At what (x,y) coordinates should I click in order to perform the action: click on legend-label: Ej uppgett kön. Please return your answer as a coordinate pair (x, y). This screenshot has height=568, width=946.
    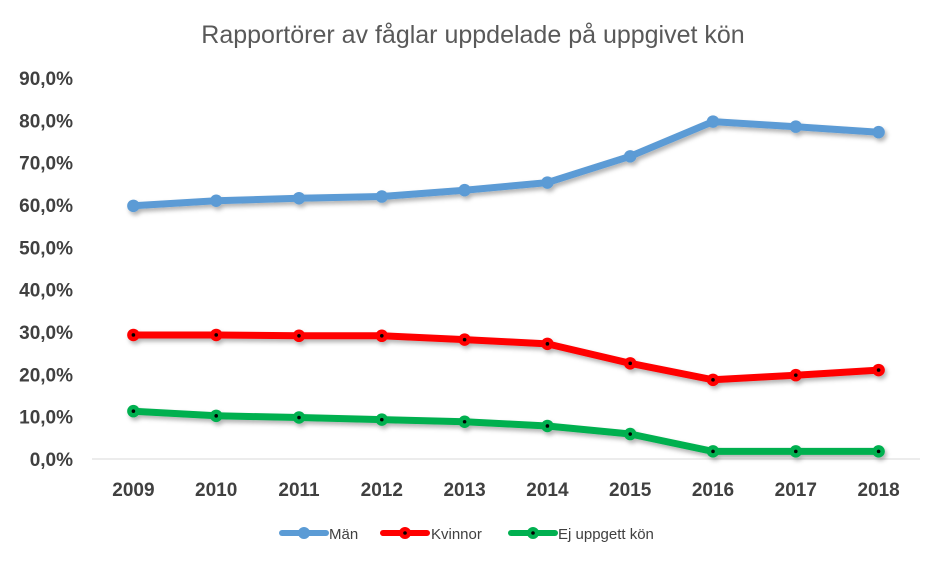
    Looking at the image, I should click on (606, 534).